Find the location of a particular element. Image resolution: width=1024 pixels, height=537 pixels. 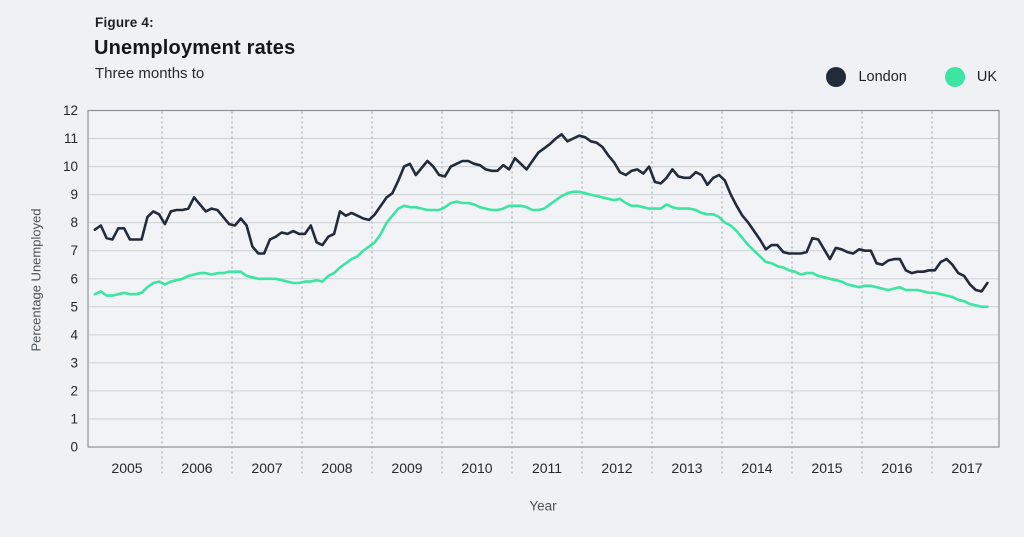

y-tick-label: 12 is located at coordinates (70, 110).